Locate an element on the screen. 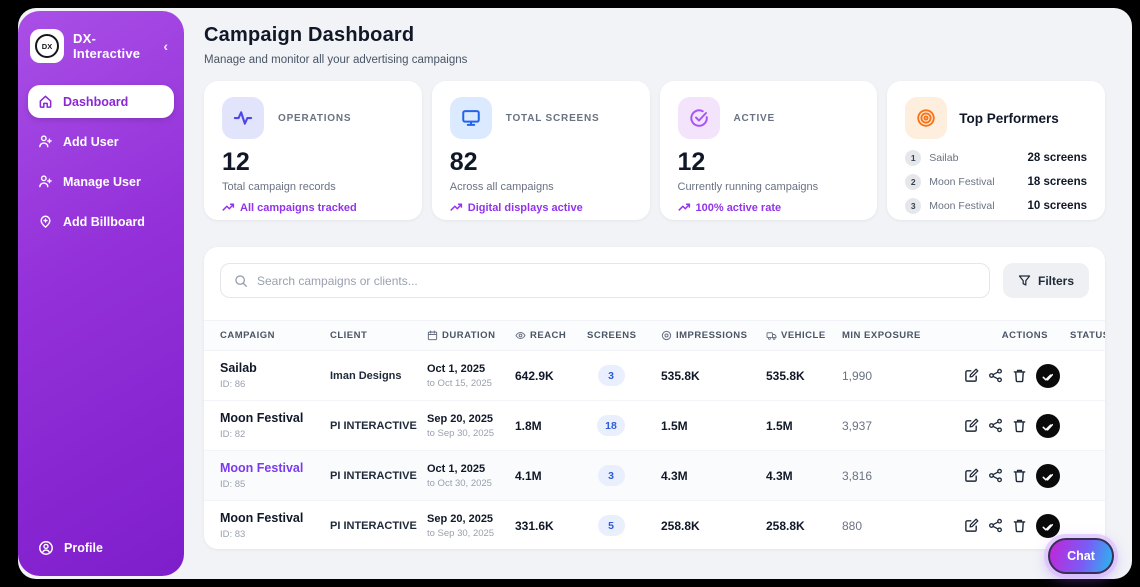 The height and width of the screenshot is (587, 1140). sidebar-item-profile: Profile is located at coordinates (101, 551).